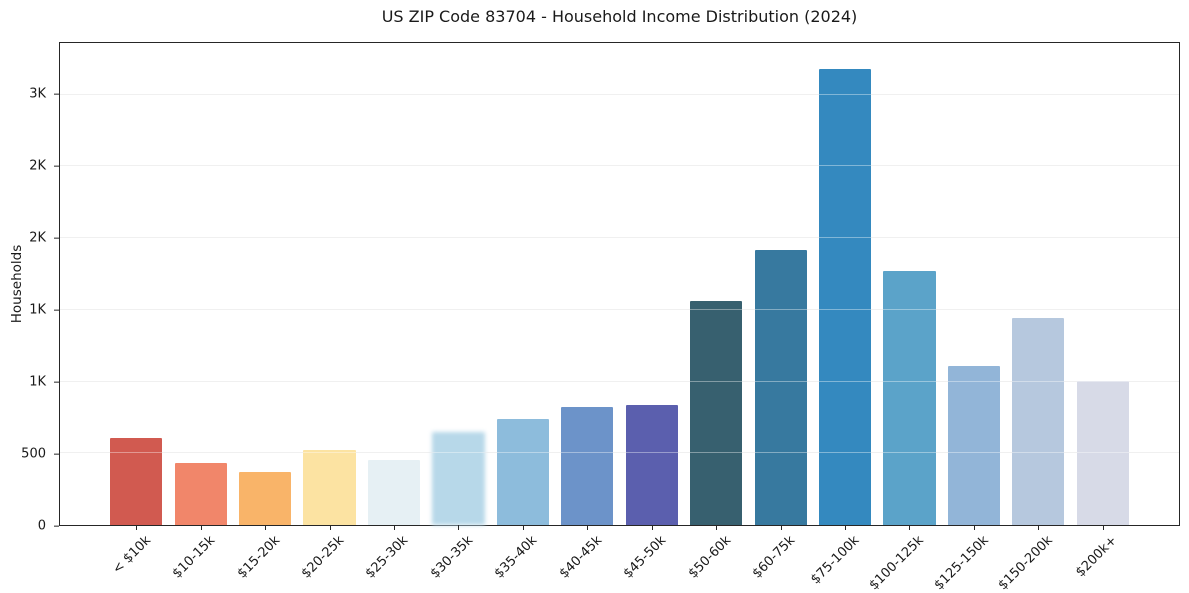 The width and height of the screenshot is (1189, 593). What do you see at coordinates (587, 312) in the screenshot?
I see `bar-slot: $40-45k` at bounding box center [587, 312].